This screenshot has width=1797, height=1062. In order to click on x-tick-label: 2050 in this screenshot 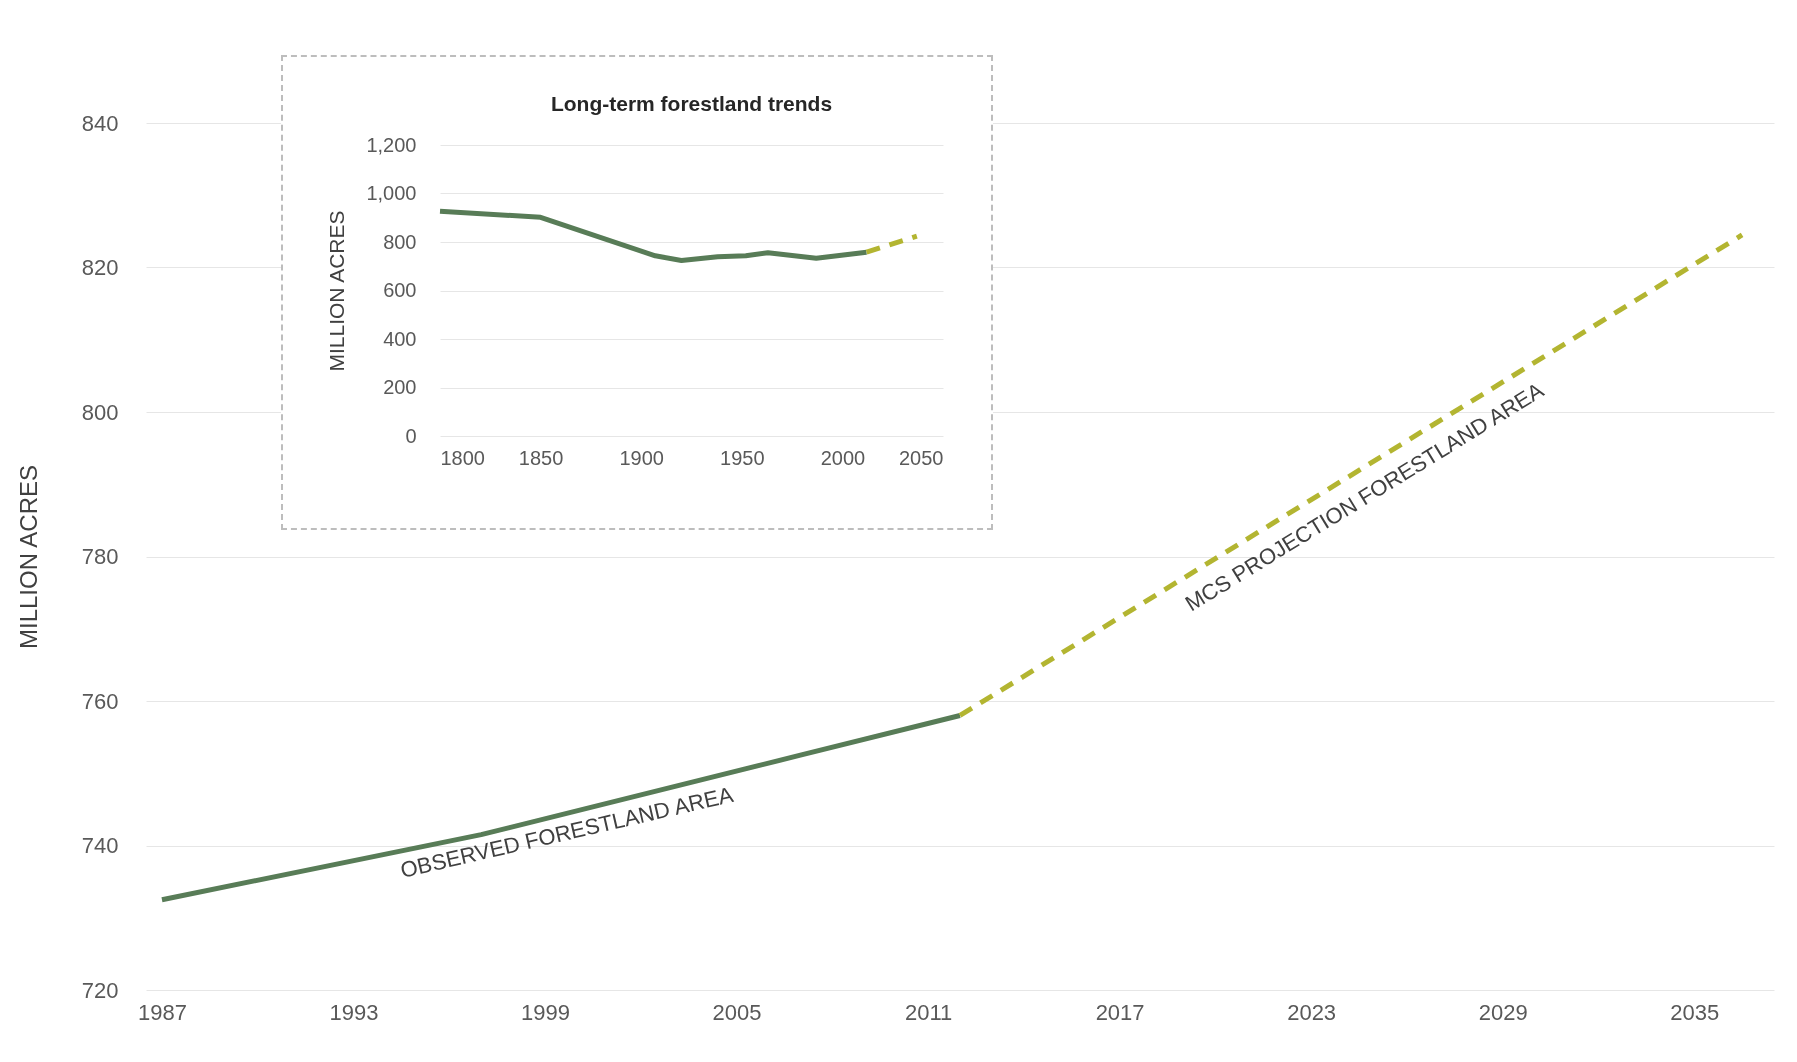, I will do `click(921, 457)`.